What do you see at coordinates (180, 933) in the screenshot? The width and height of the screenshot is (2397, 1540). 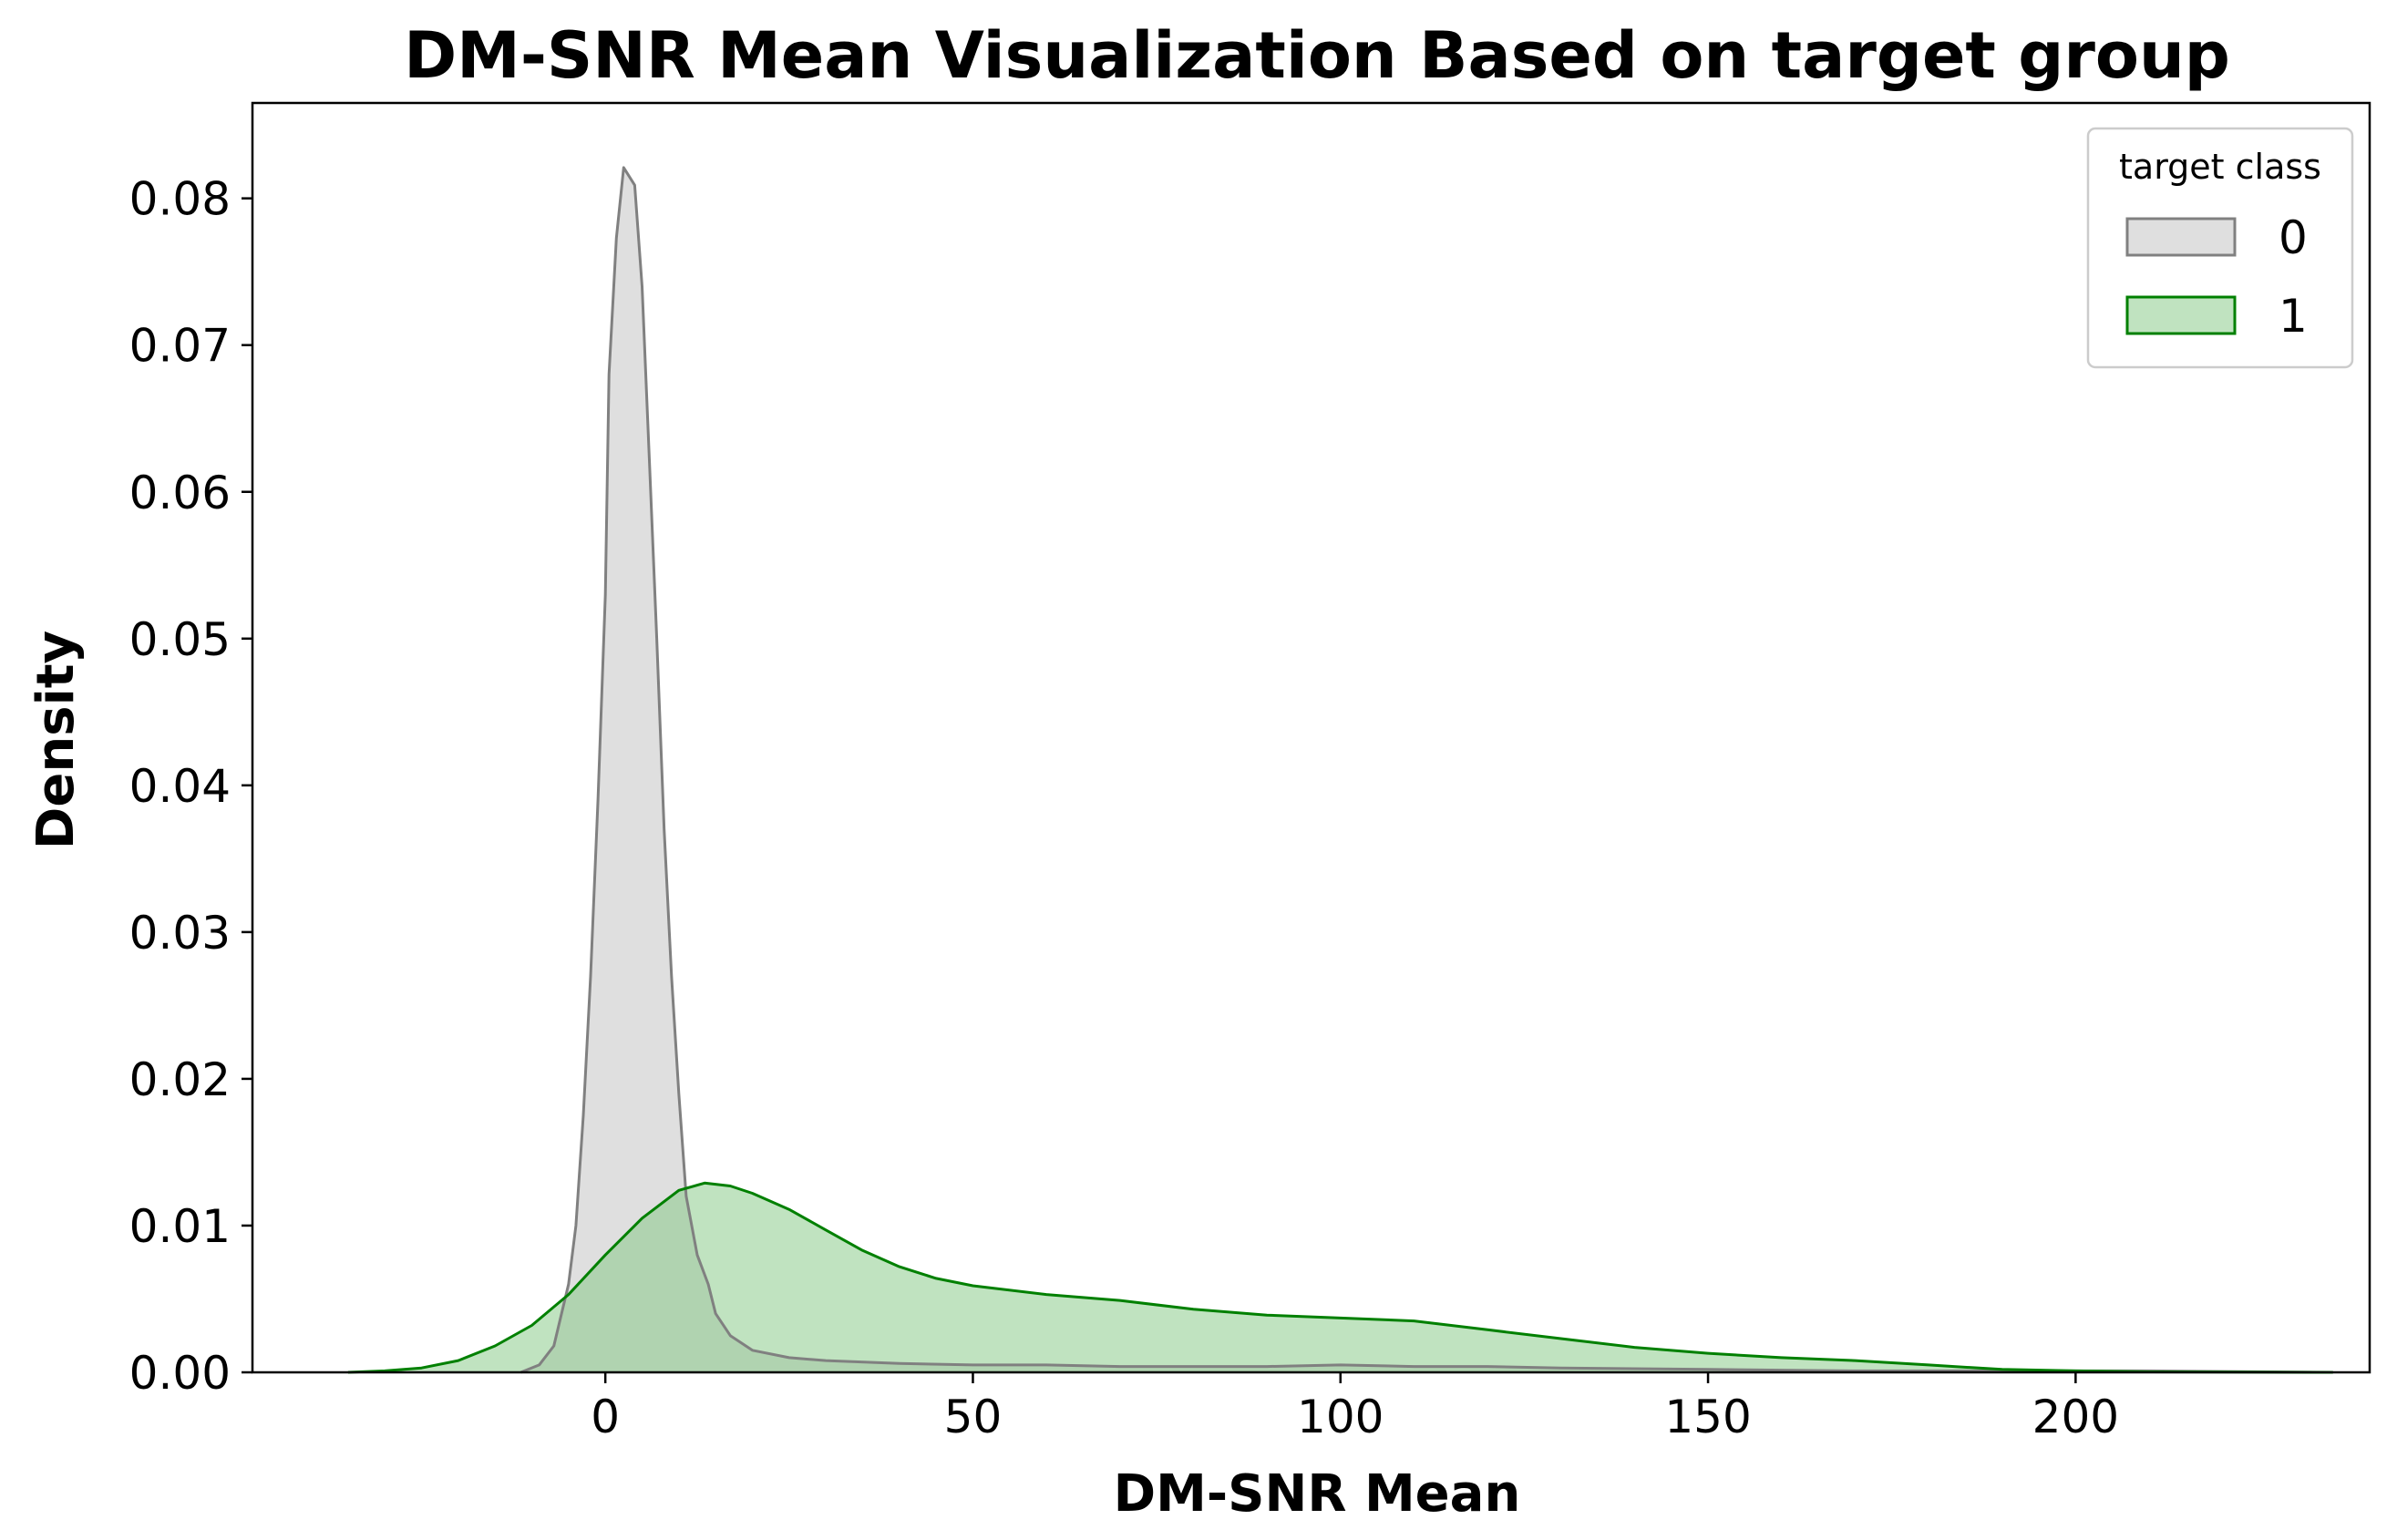 I see `y-tick-label-0.03: 0.03` at bounding box center [180, 933].